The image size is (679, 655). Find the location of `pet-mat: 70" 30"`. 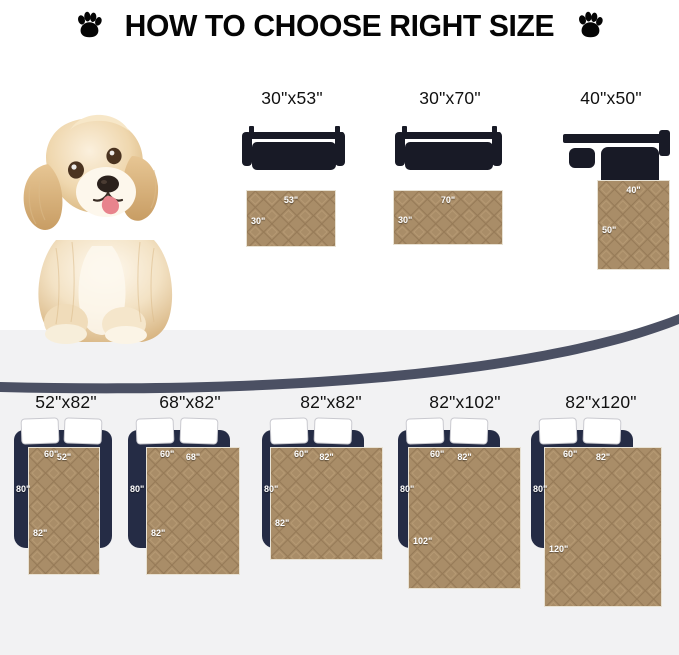

pet-mat: 70" 30" is located at coordinates (448, 217).